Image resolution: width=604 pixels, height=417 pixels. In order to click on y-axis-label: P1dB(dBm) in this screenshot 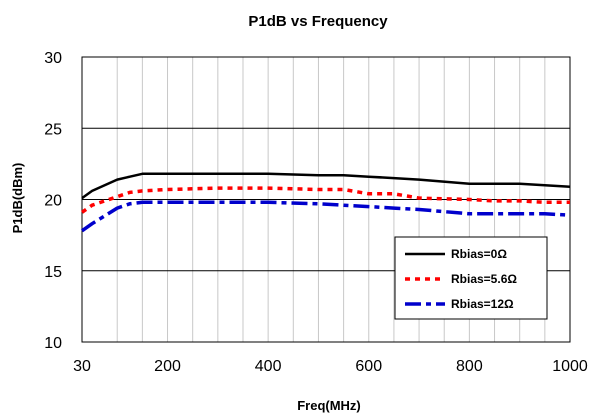, I will do `click(17, 198)`.